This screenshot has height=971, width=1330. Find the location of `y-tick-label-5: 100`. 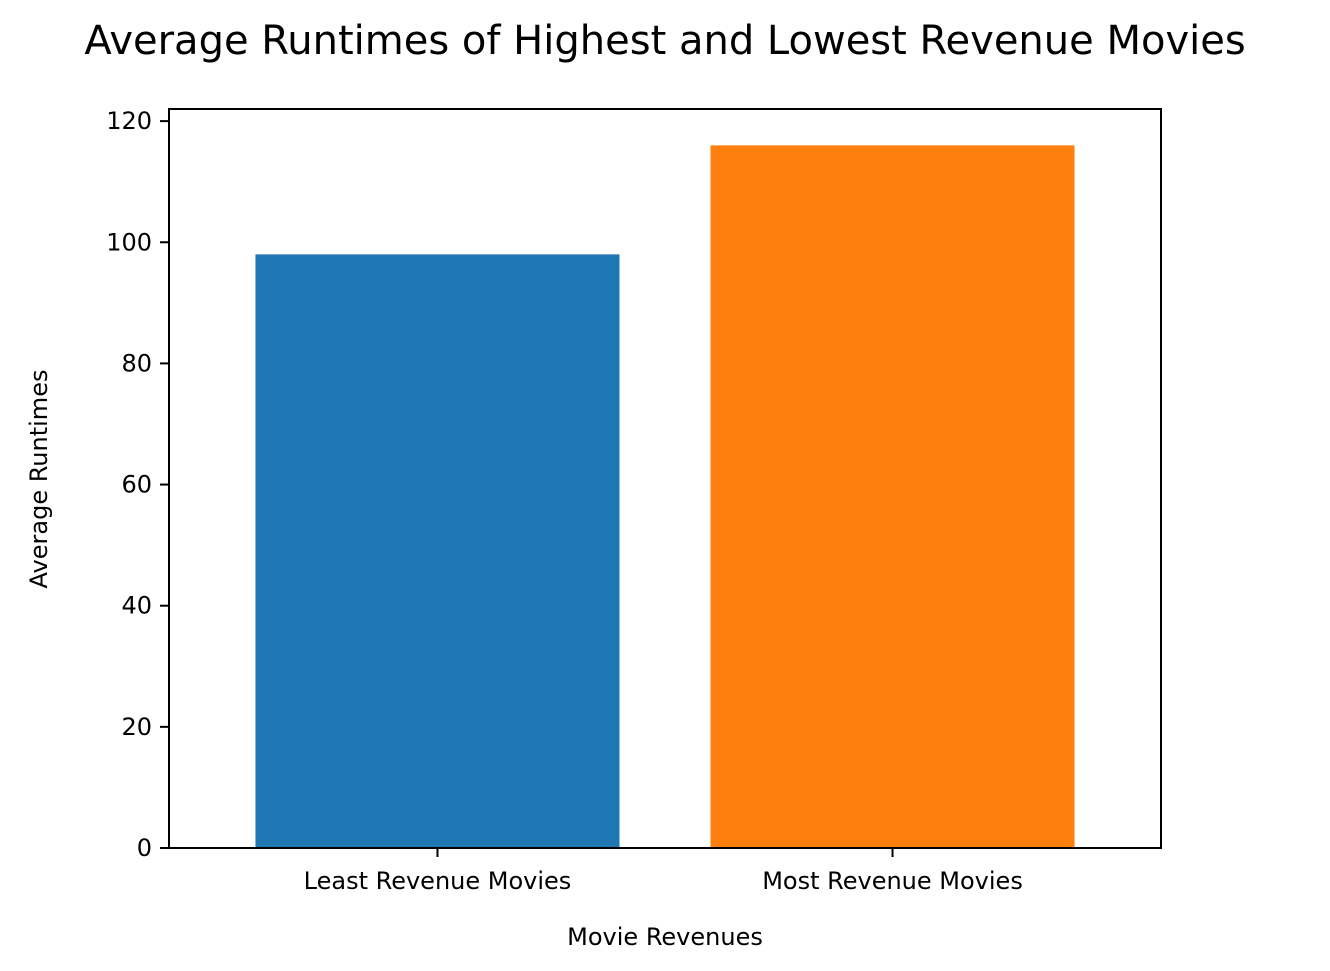

y-tick-label-5: 100 is located at coordinates (129, 242).